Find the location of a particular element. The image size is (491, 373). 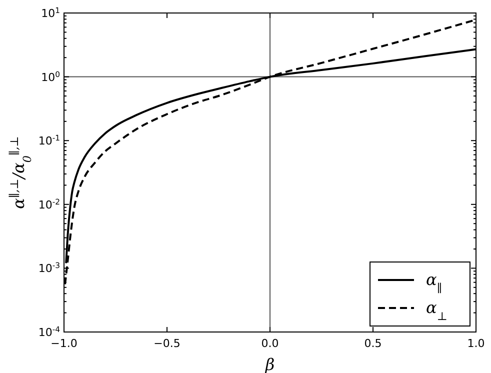

legend-label: α$_{⊥}$ is located at coordinates (437, 310).